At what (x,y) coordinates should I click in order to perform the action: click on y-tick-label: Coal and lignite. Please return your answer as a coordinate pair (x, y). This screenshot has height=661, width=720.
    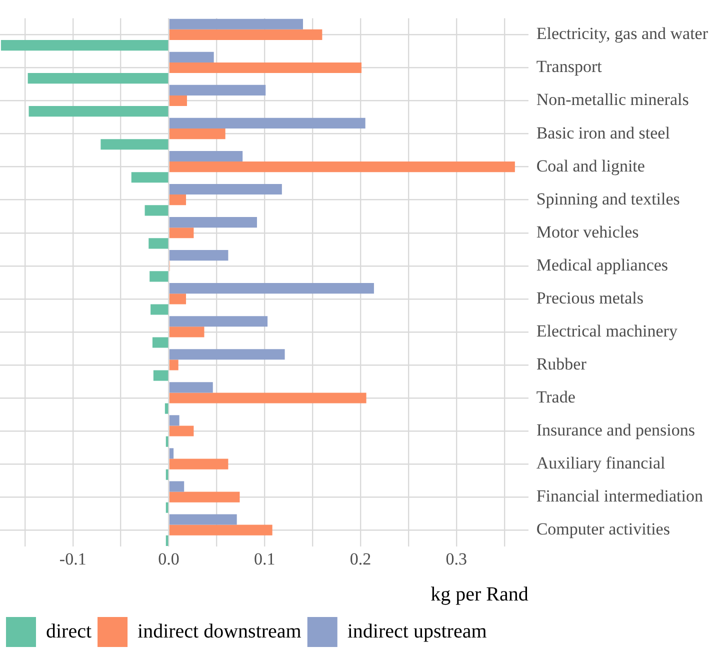
    Looking at the image, I should click on (590, 166).